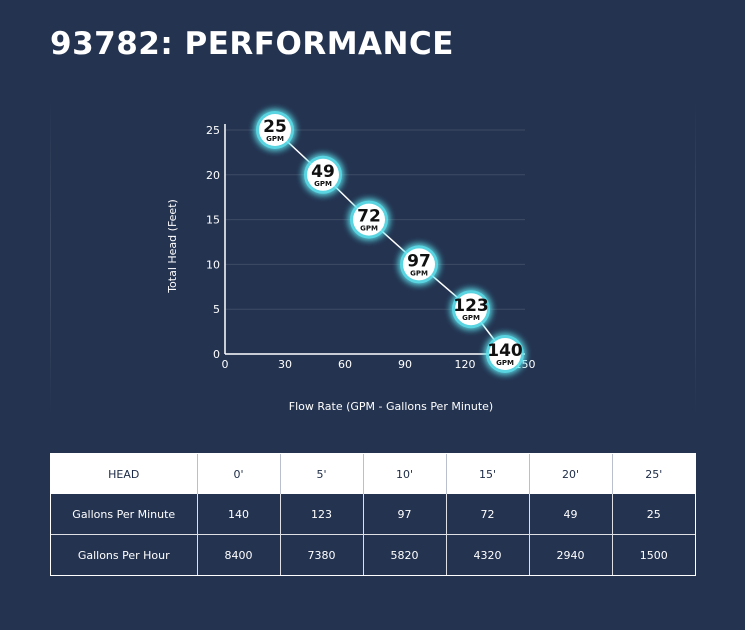  What do you see at coordinates (653, 514) in the screenshot?
I see `table-cell: 25` at bounding box center [653, 514].